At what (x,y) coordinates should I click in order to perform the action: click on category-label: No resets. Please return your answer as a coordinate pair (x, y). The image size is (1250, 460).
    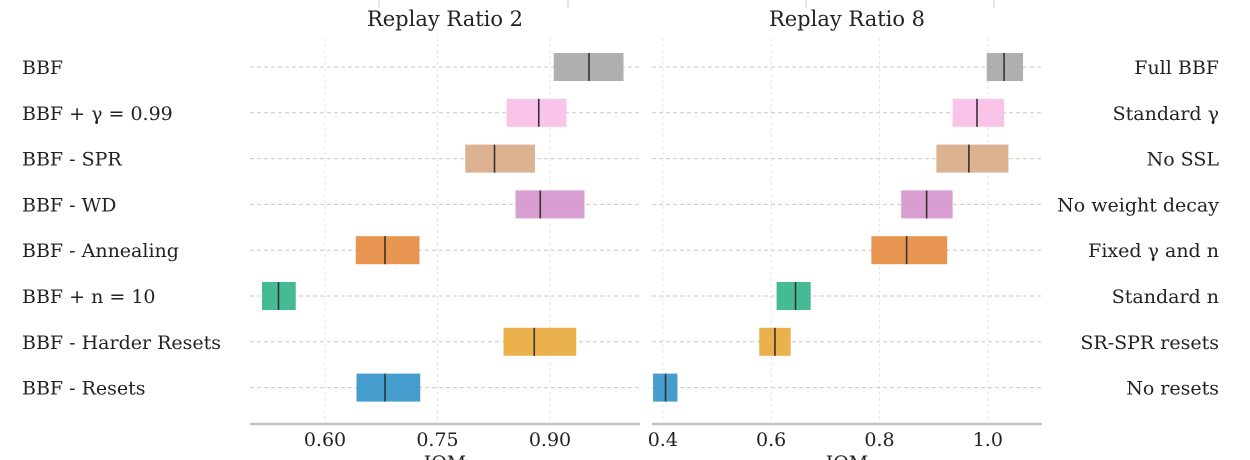
    Looking at the image, I should click on (1172, 389).